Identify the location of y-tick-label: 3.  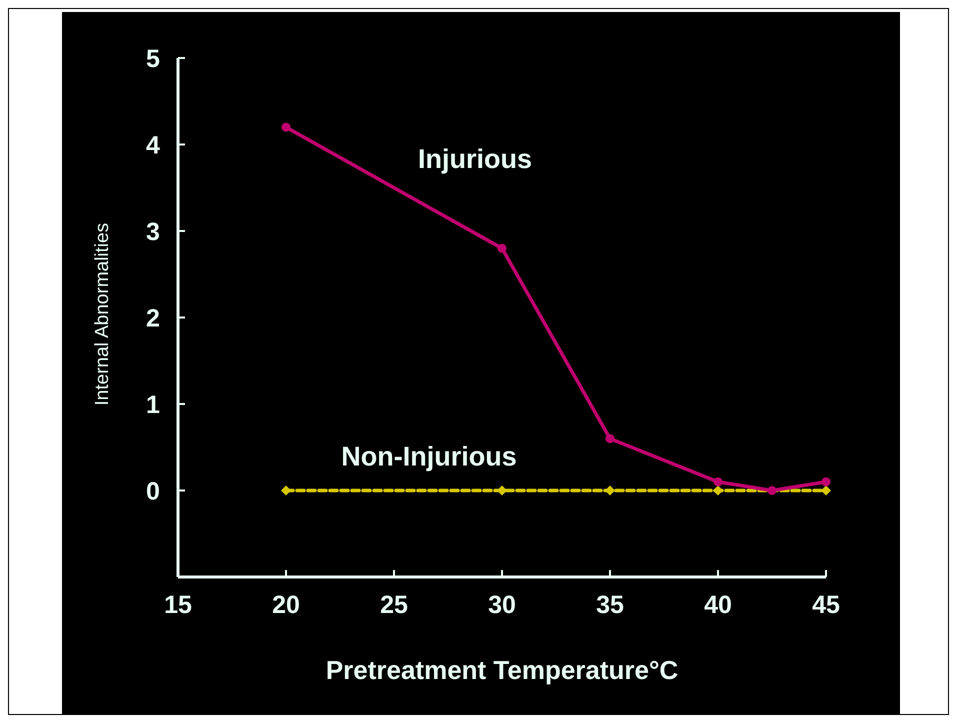
(153, 232).